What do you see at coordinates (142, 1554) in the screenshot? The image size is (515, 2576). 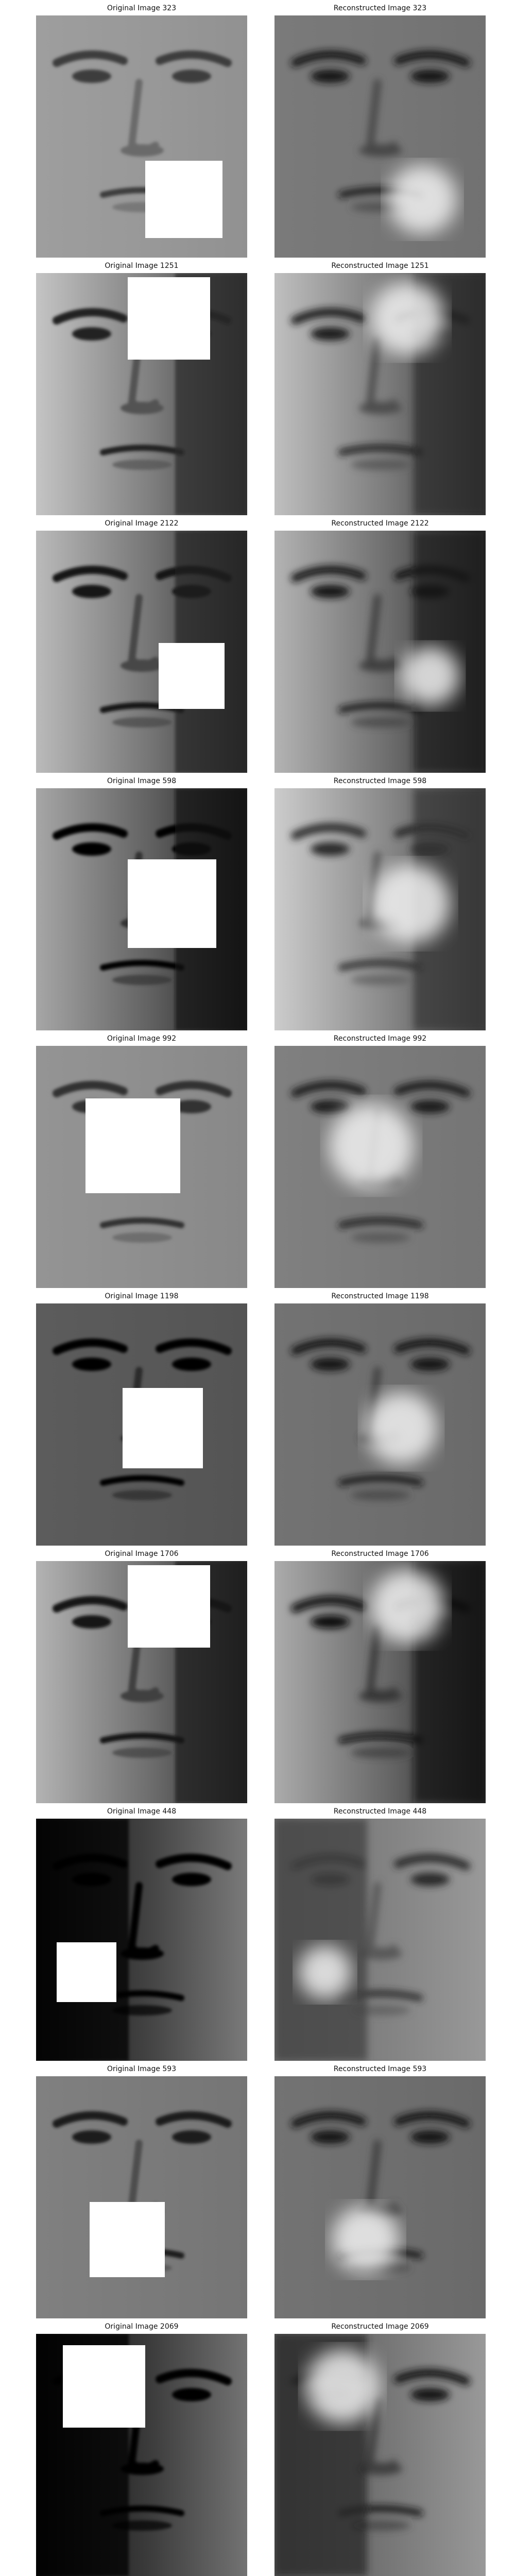 I see `original-image-title: Original Image 1706` at bounding box center [142, 1554].